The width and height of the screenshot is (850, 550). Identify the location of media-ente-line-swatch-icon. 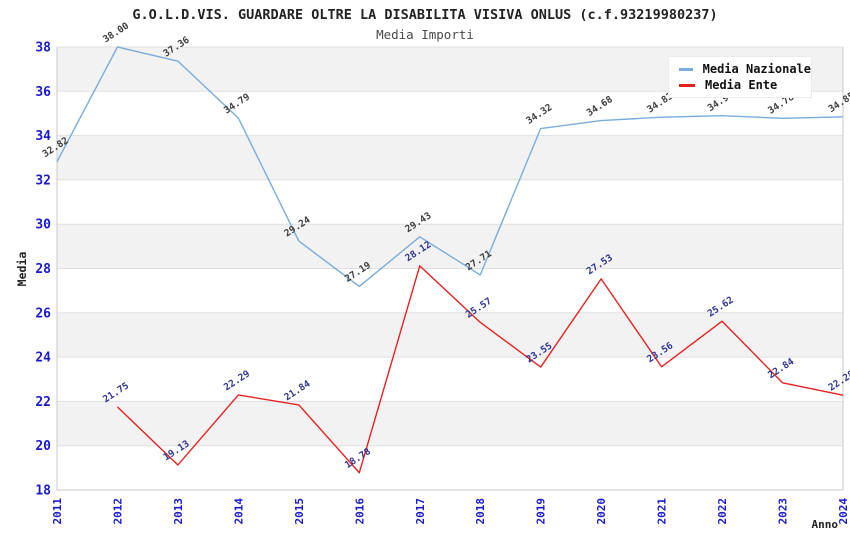
(687, 85).